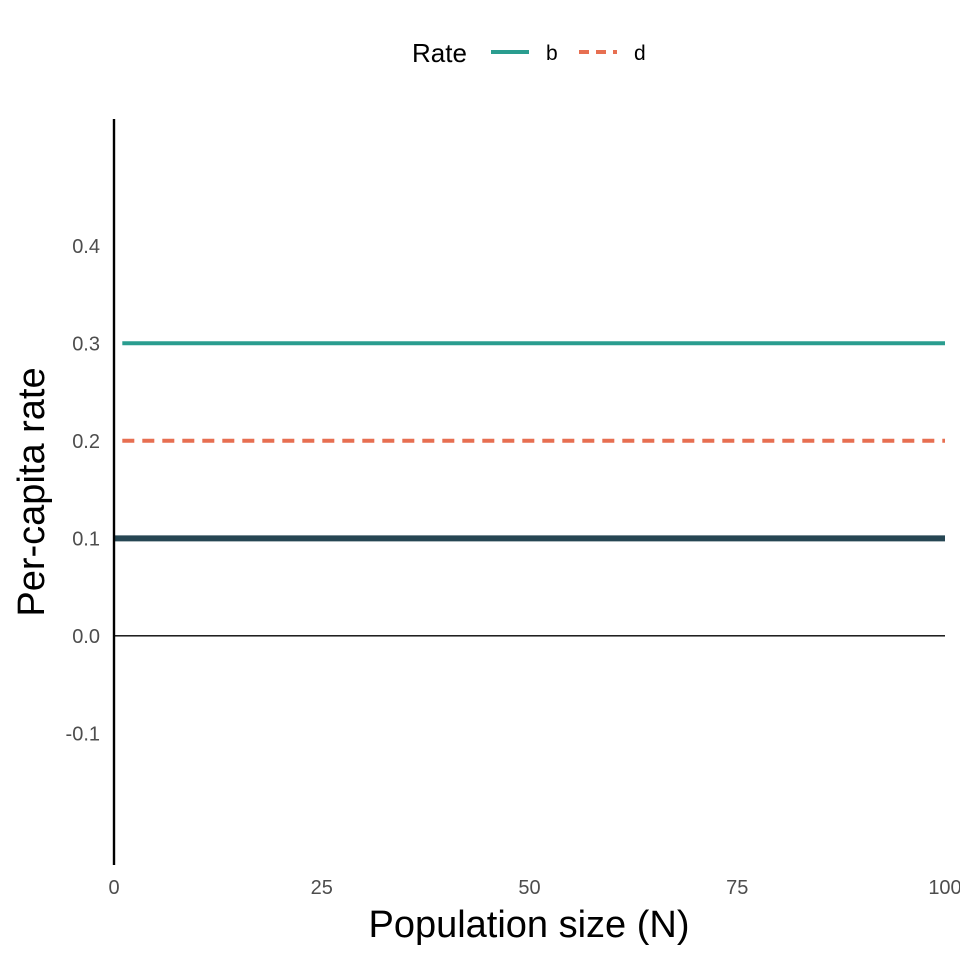  What do you see at coordinates (86, 637) in the screenshot?
I see `y-tick-label: 0.0` at bounding box center [86, 637].